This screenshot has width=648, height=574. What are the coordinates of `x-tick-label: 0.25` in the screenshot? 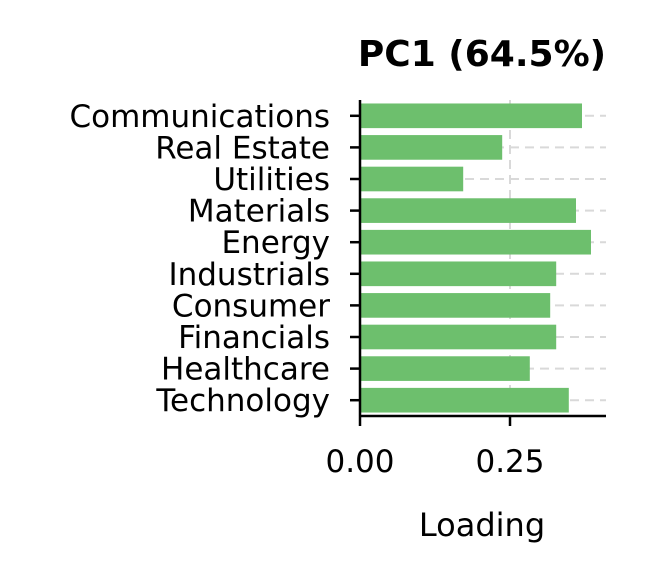 It's located at (509, 462).